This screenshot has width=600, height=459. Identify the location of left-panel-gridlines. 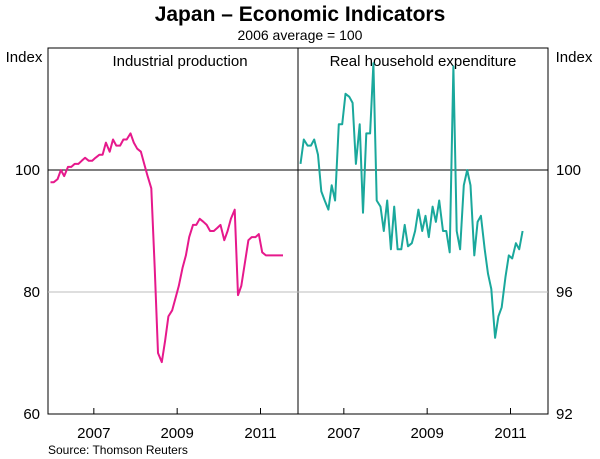
(173, 231).